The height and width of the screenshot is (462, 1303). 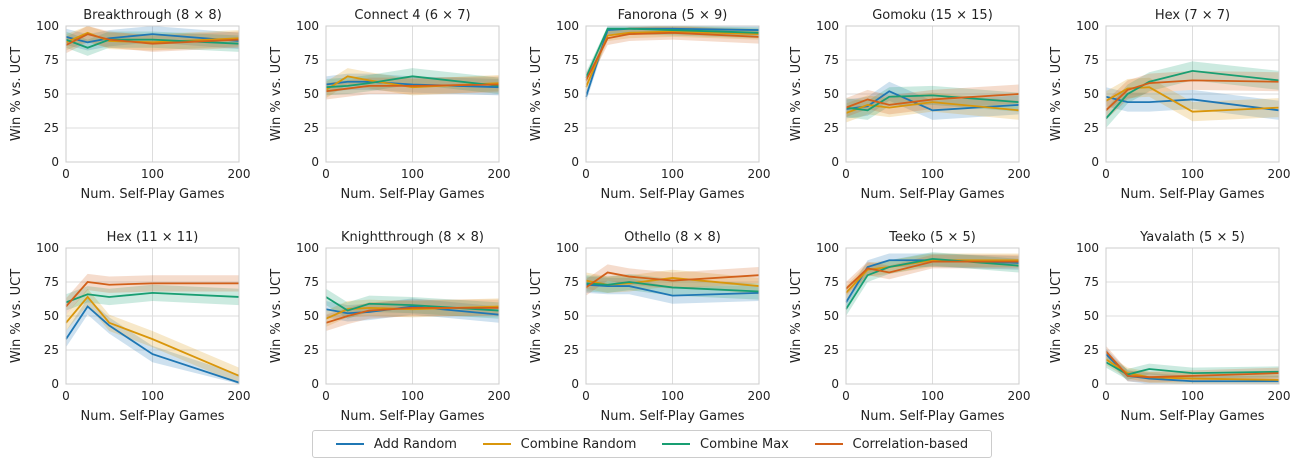 I want to click on panel-title: Hex (11 × 11), so click(x=153, y=237).